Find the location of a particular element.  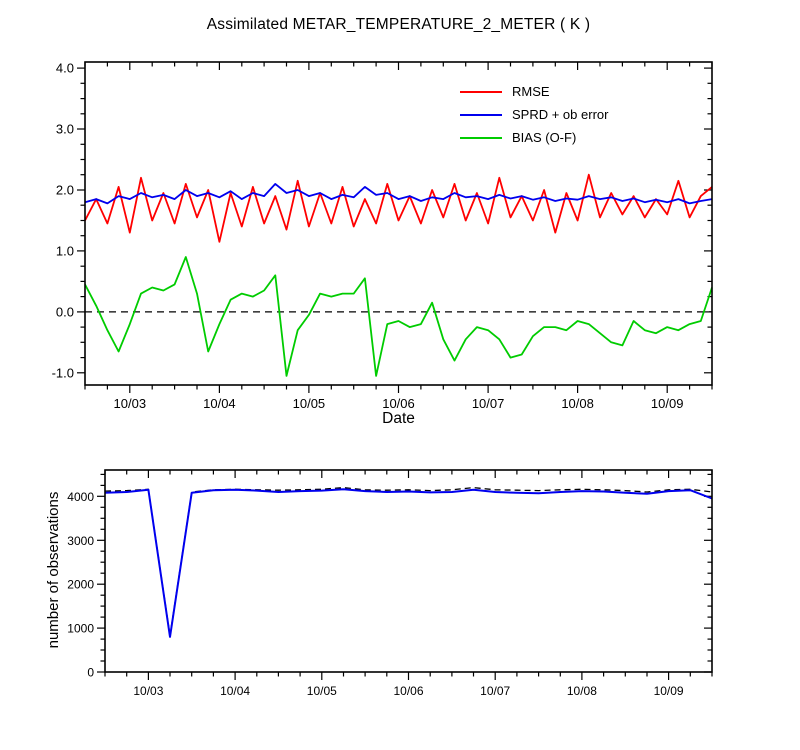

legend-item-bias: BIAS (O-F) is located at coordinates (534, 137).